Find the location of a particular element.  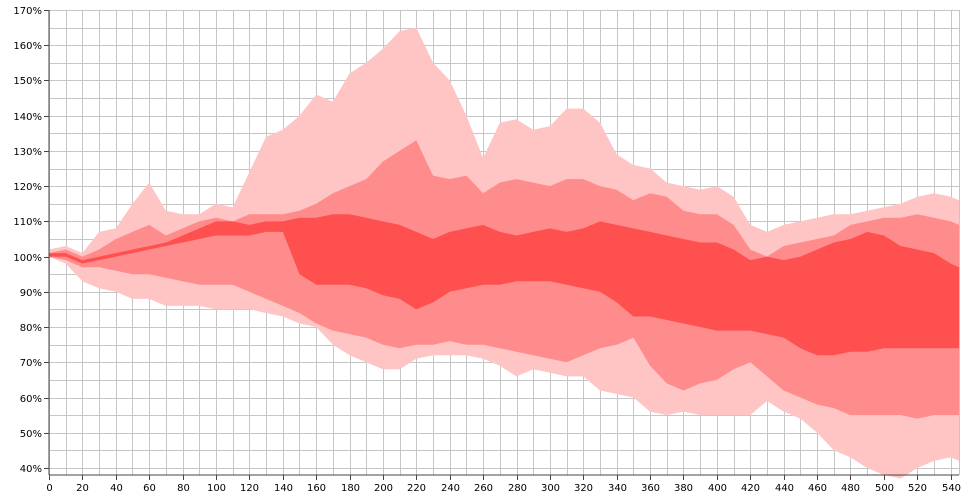

x-tick-label: 280 is located at coordinates (517, 488).